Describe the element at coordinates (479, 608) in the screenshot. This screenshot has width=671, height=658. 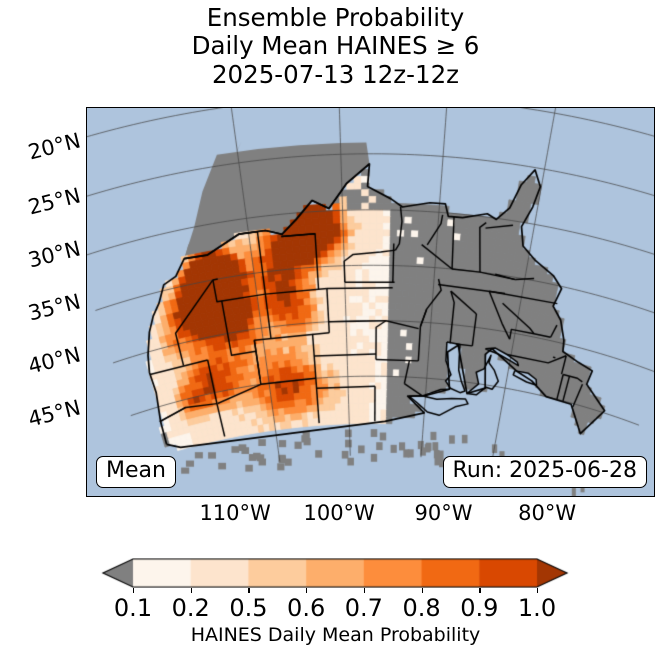
I see `colorbar-ticklabel-0.9: 0.9` at that location.